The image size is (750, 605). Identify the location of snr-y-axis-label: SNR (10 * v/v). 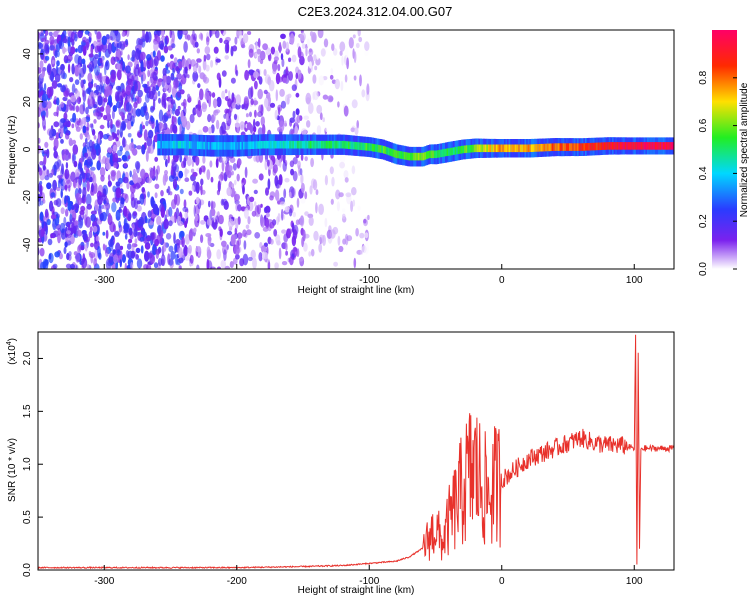
(12, 470).